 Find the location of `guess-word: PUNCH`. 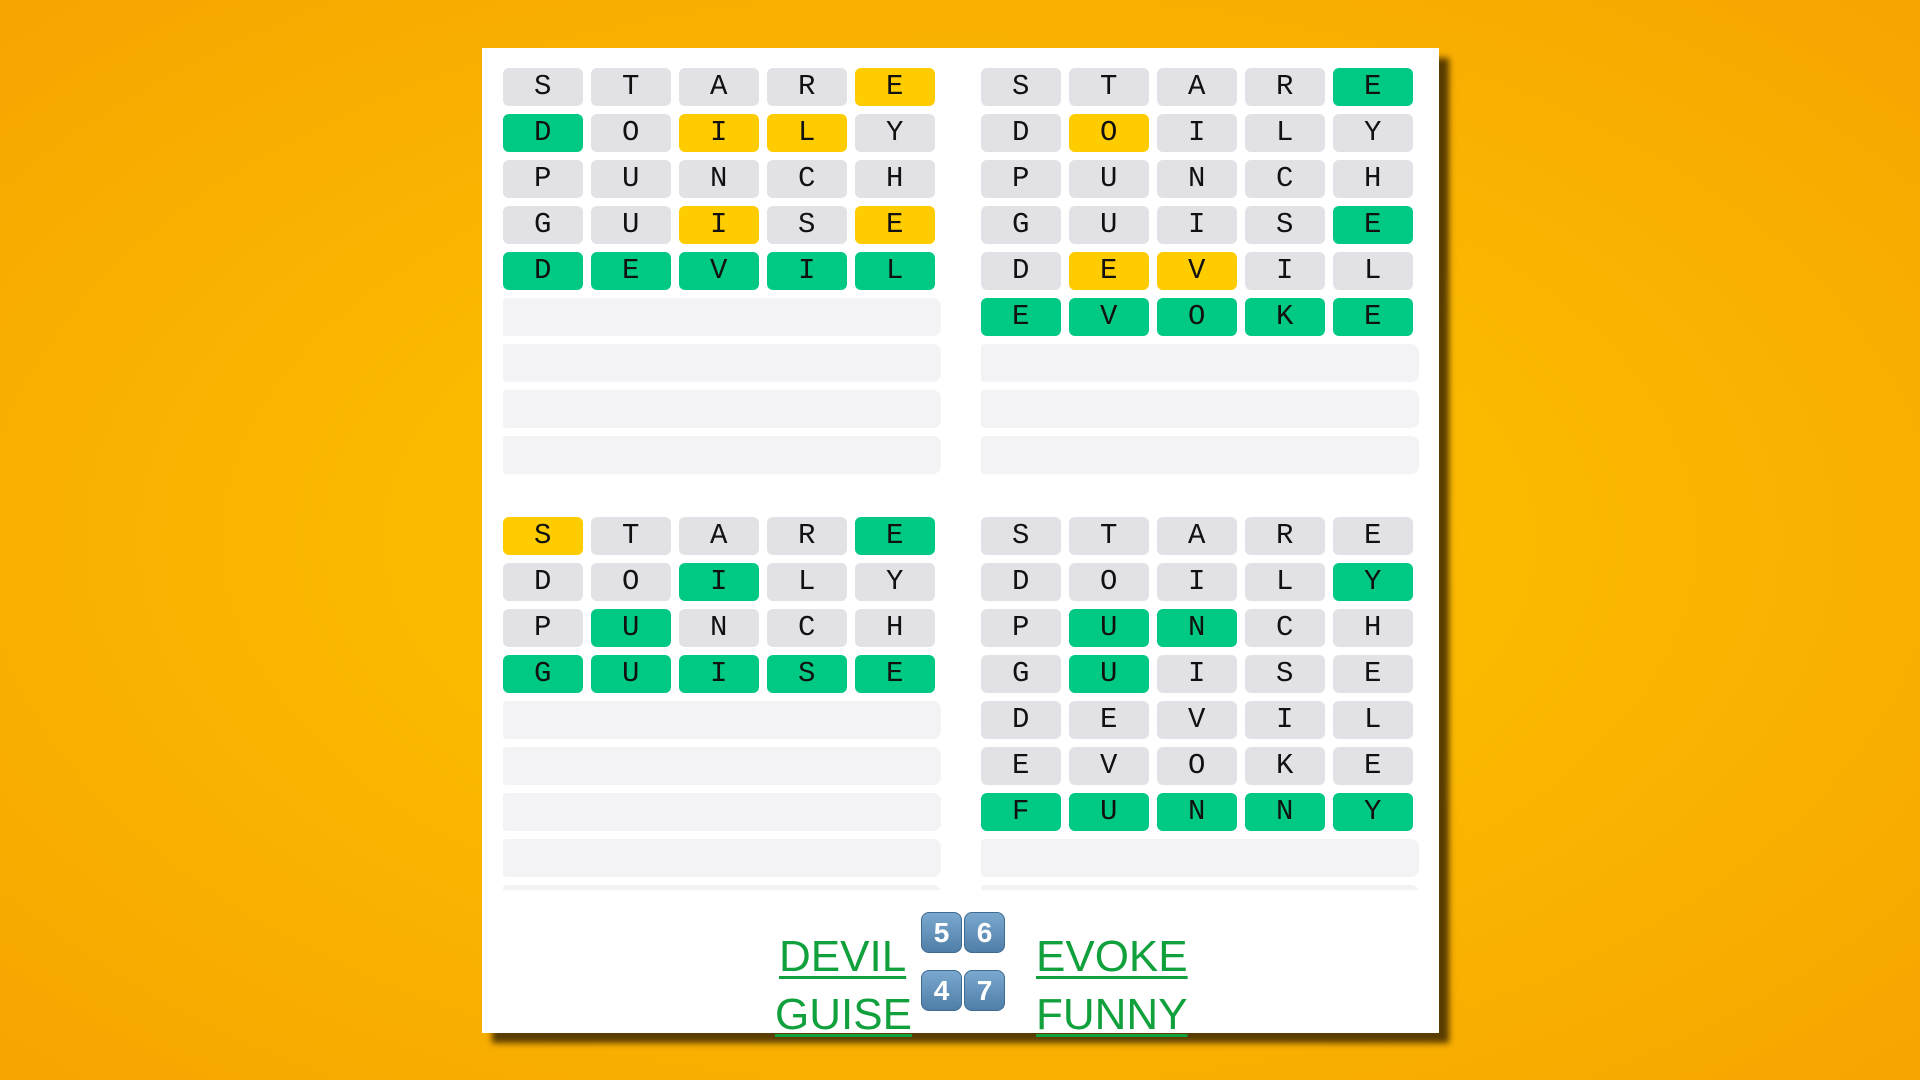

guess-word: PUNCH is located at coordinates (1218, 178).